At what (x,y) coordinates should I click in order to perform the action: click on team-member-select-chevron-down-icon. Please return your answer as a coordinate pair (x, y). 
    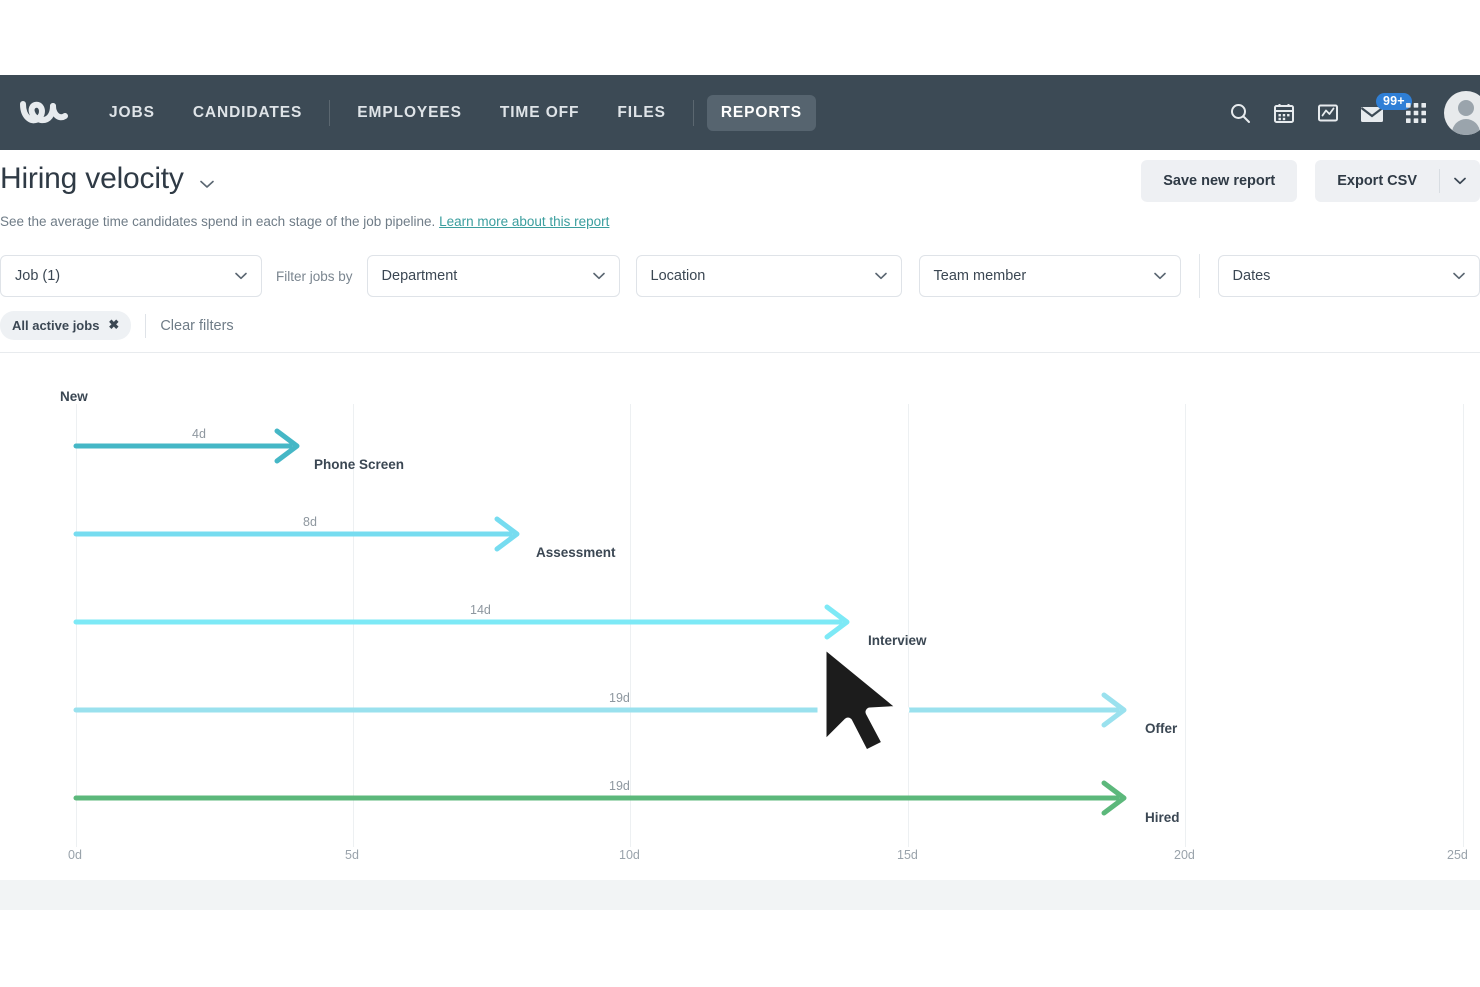
    Looking at the image, I should click on (1159, 276).